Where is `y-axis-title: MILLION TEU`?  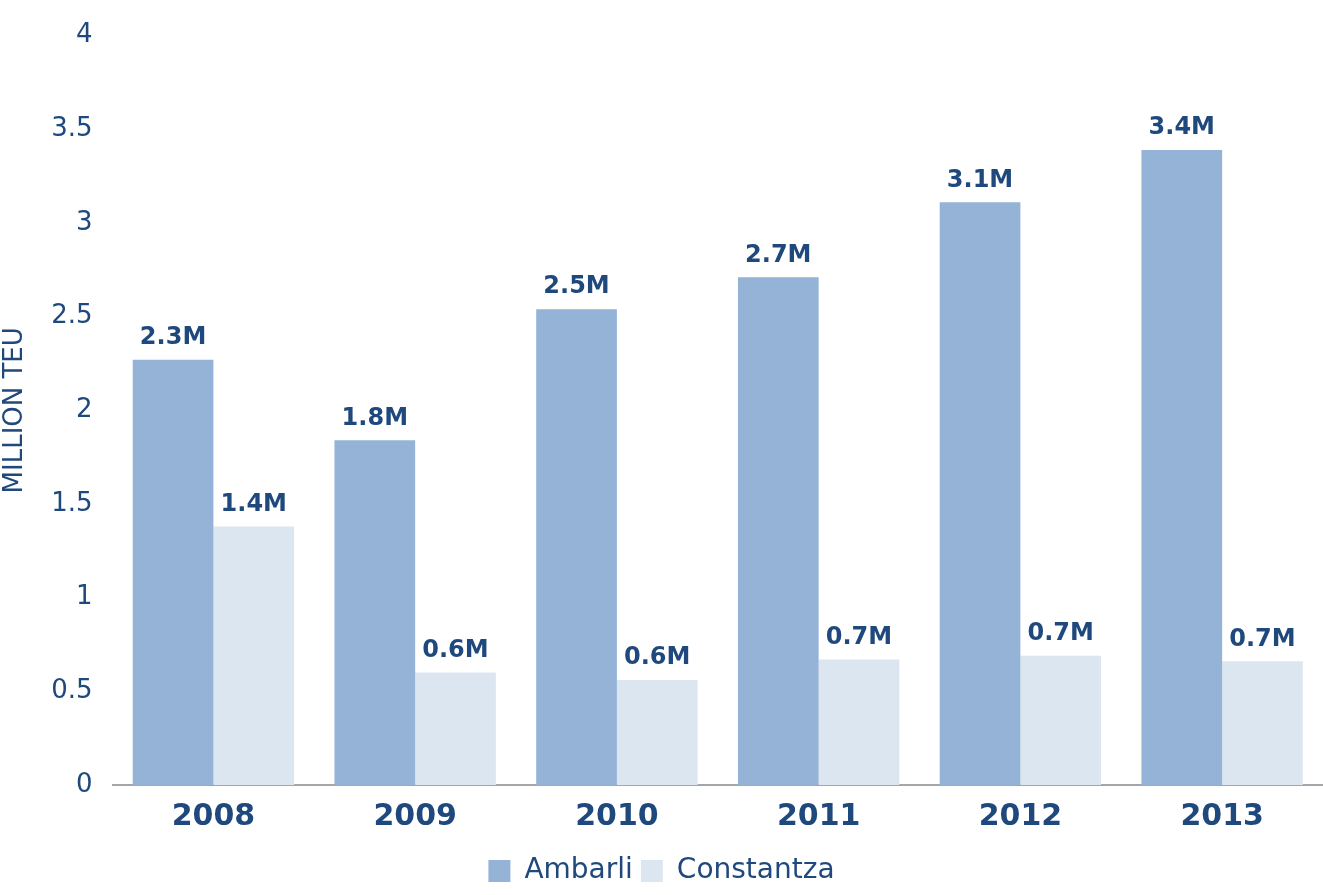 y-axis-title: MILLION TEU is located at coordinates (14, 410).